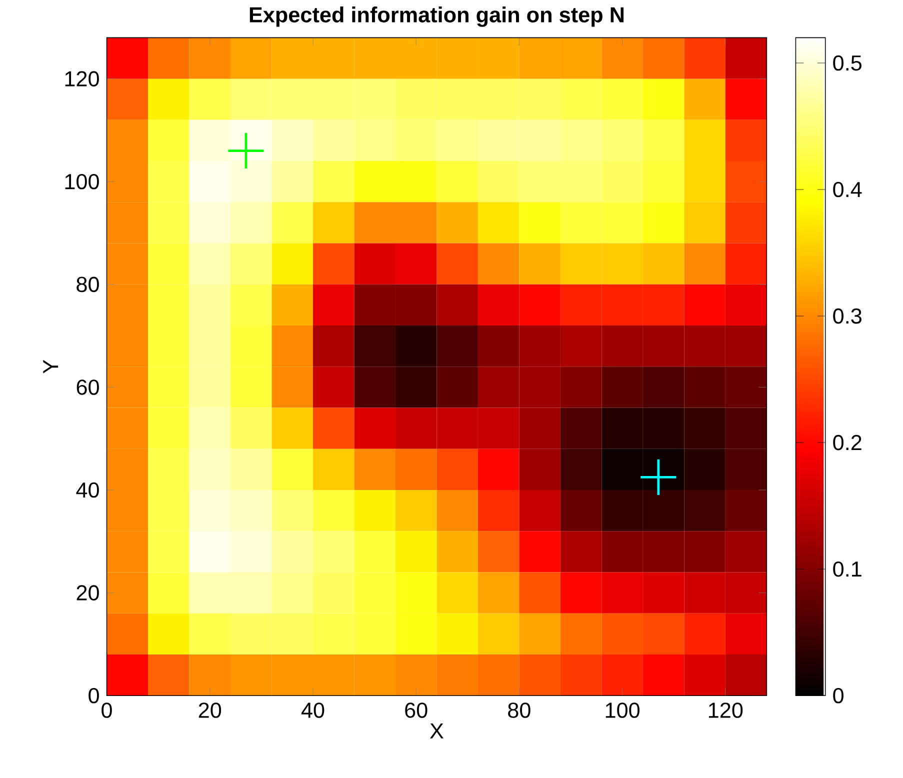 This screenshot has height=778, width=903. What do you see at coordinates (847, 63) in the screenshot?
I see `color-bar-label: 0.5` at bounding box center [847, 63].